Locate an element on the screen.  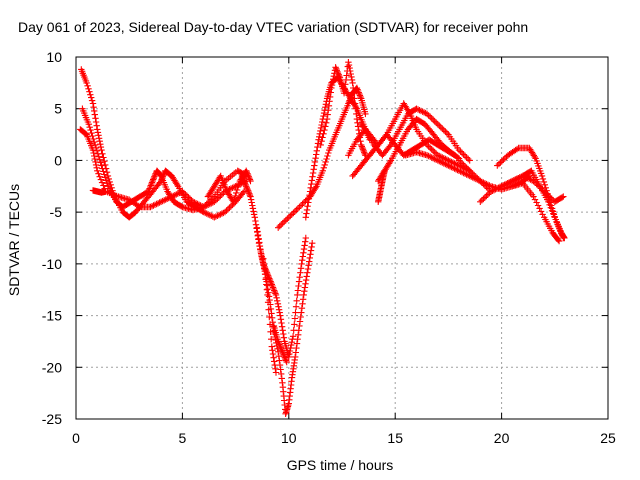
y-tick-labels: 10 5 0 -5 -10 -15 -20 -25 is located at coordinates (52, 238).